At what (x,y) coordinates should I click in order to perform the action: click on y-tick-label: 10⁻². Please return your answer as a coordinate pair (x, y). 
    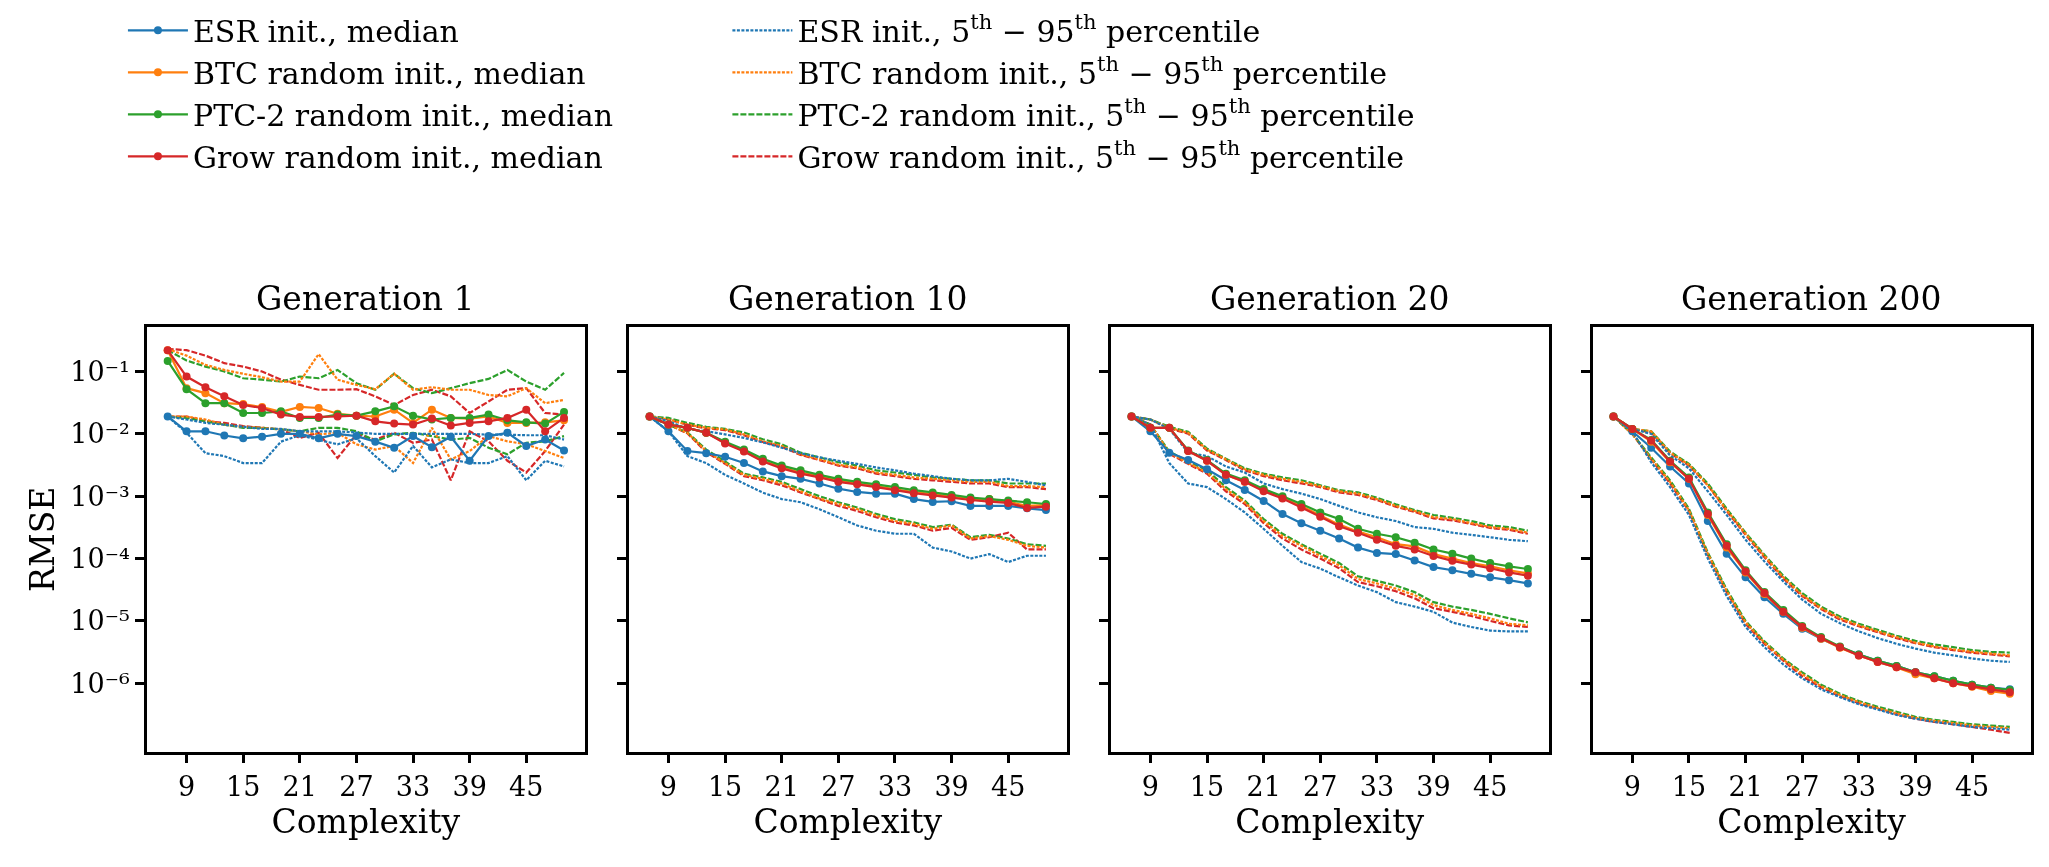
    Looking at the image, I should click on (100, 434).